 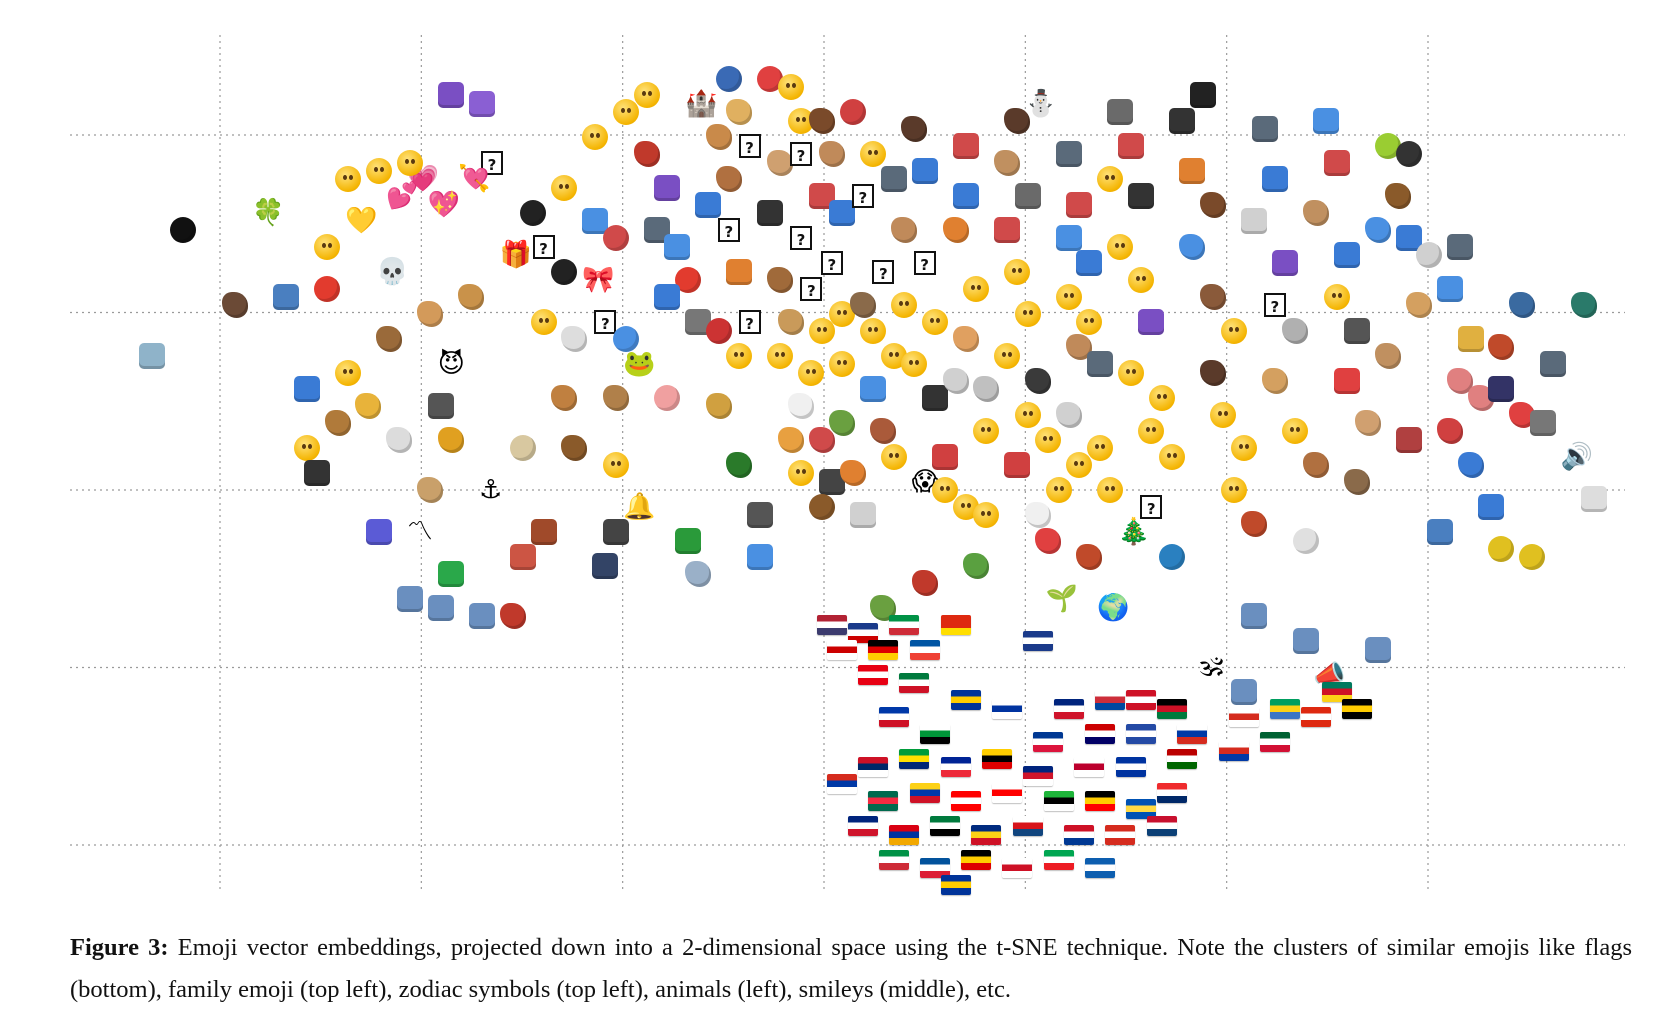 I want to click on glyph-emoji-point: 💛, so click(x=361, y=221).